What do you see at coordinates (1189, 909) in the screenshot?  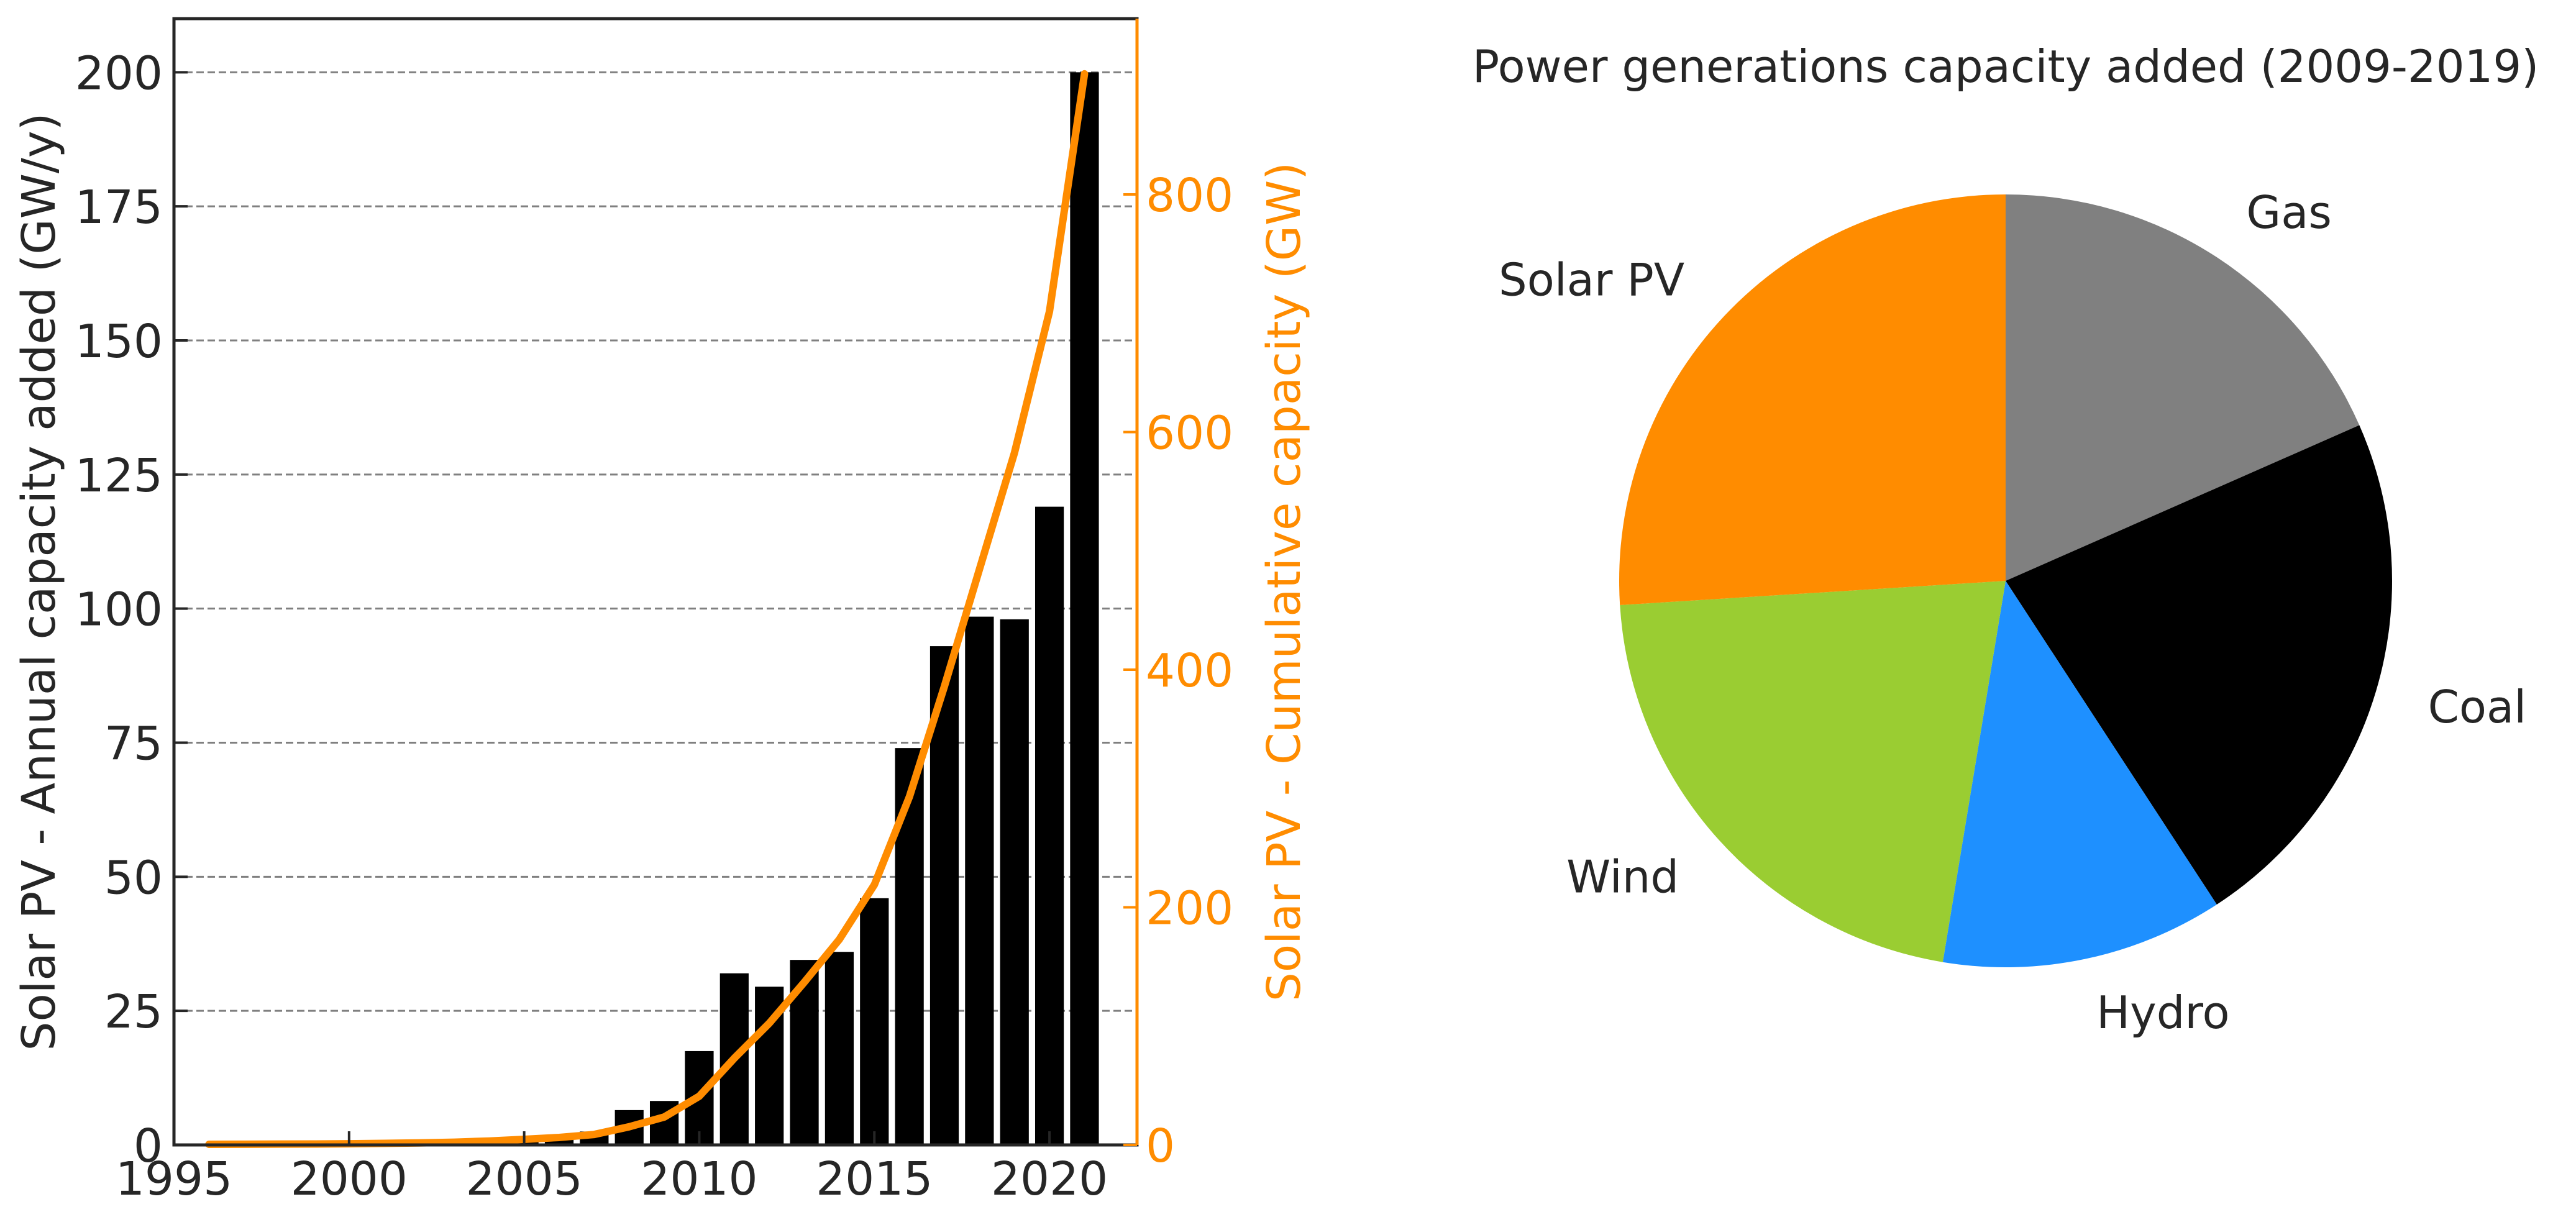 I see `right-y-tick-label: 200` at bounding box center [1189, 909].